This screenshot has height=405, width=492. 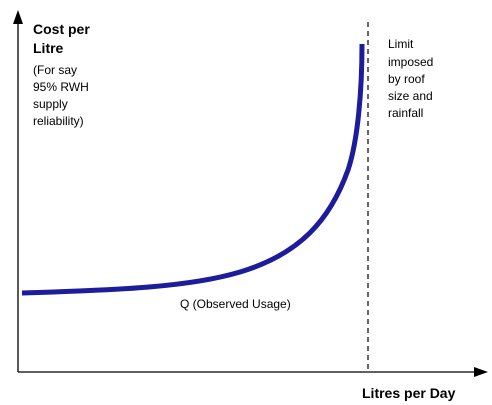 I want to click on curve-label: Q (Observed Usage), so click(x=235, y=304).